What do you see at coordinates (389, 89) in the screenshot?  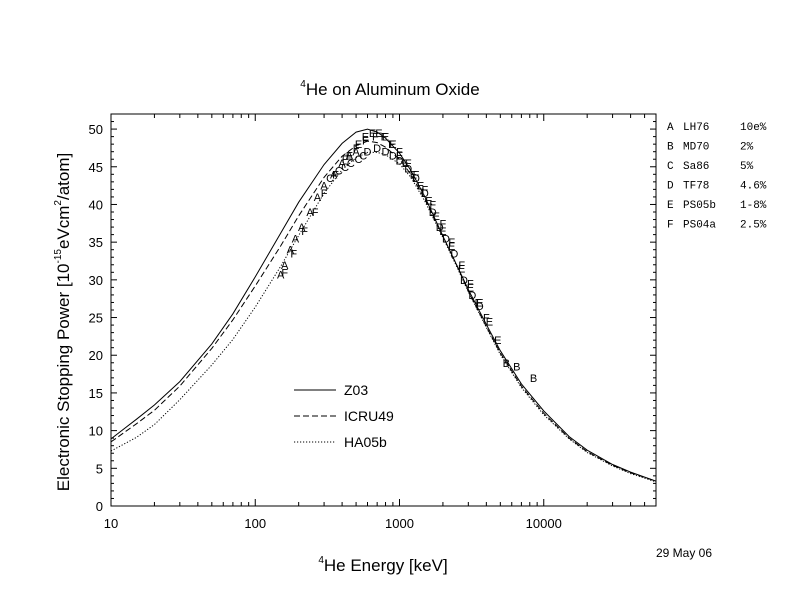 I see `chart-title: 4He on Aluminum Oxide` at bounding box center [389, 89].